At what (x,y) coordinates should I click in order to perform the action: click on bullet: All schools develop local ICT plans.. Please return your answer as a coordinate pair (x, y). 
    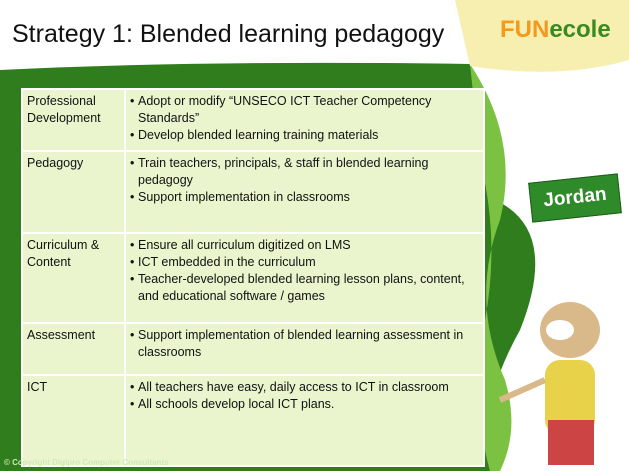
    Looking at the image, I should click on (304, 404).